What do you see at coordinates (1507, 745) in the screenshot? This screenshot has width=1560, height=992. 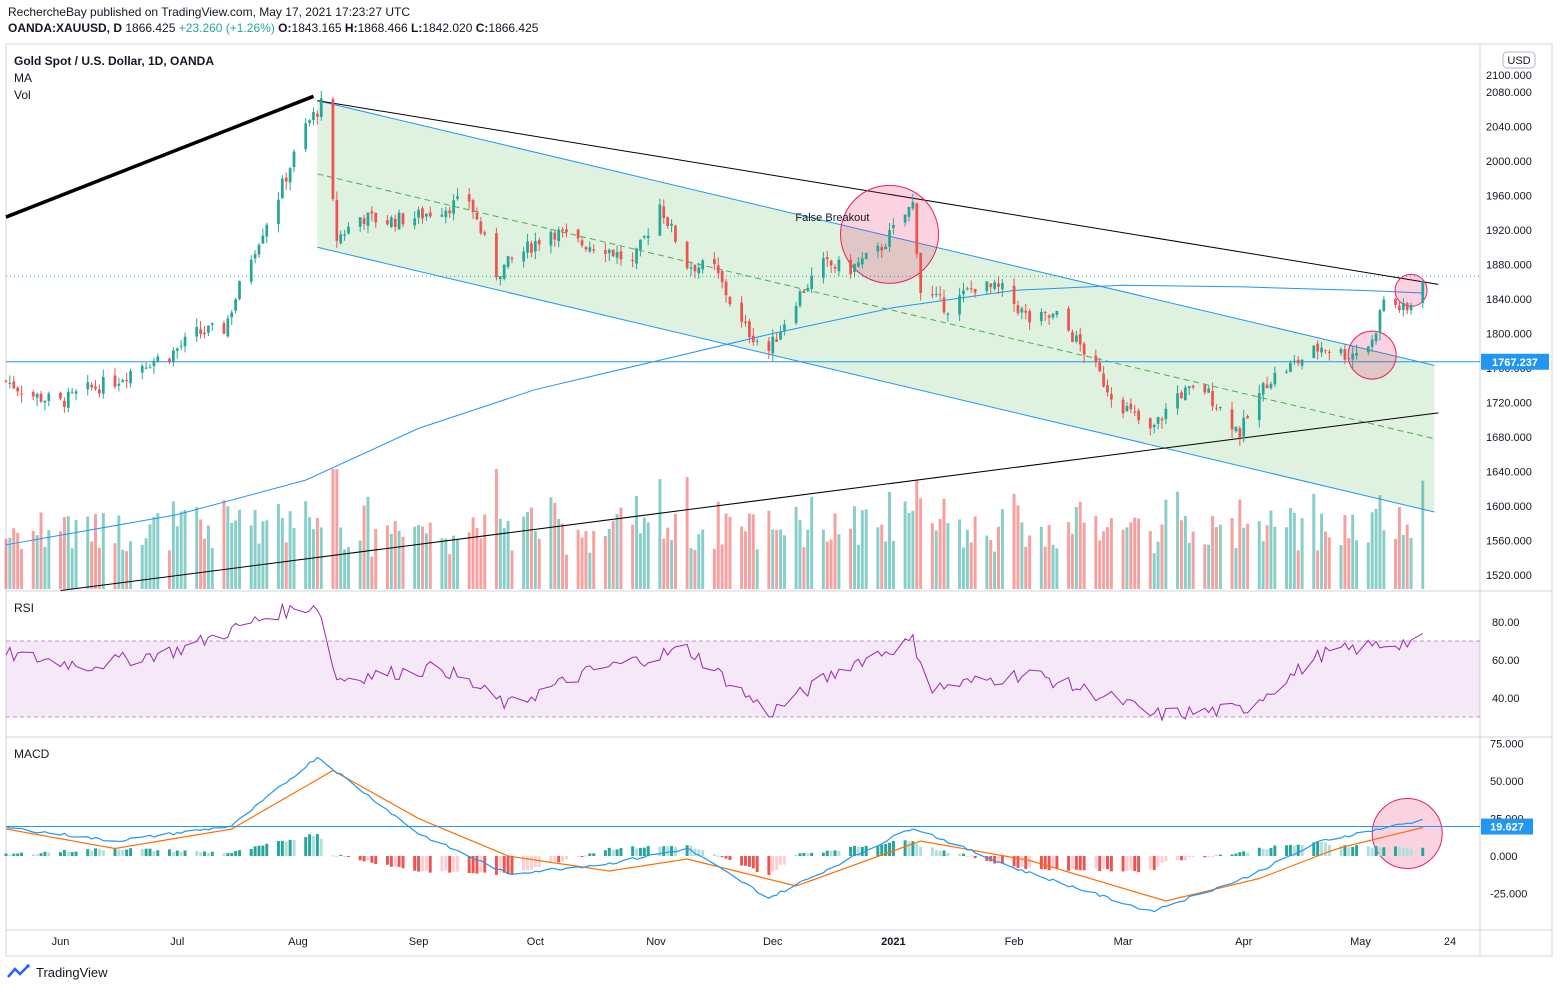 I see `macd-tick-label: 75.000` at bounding box center [1507, 745].